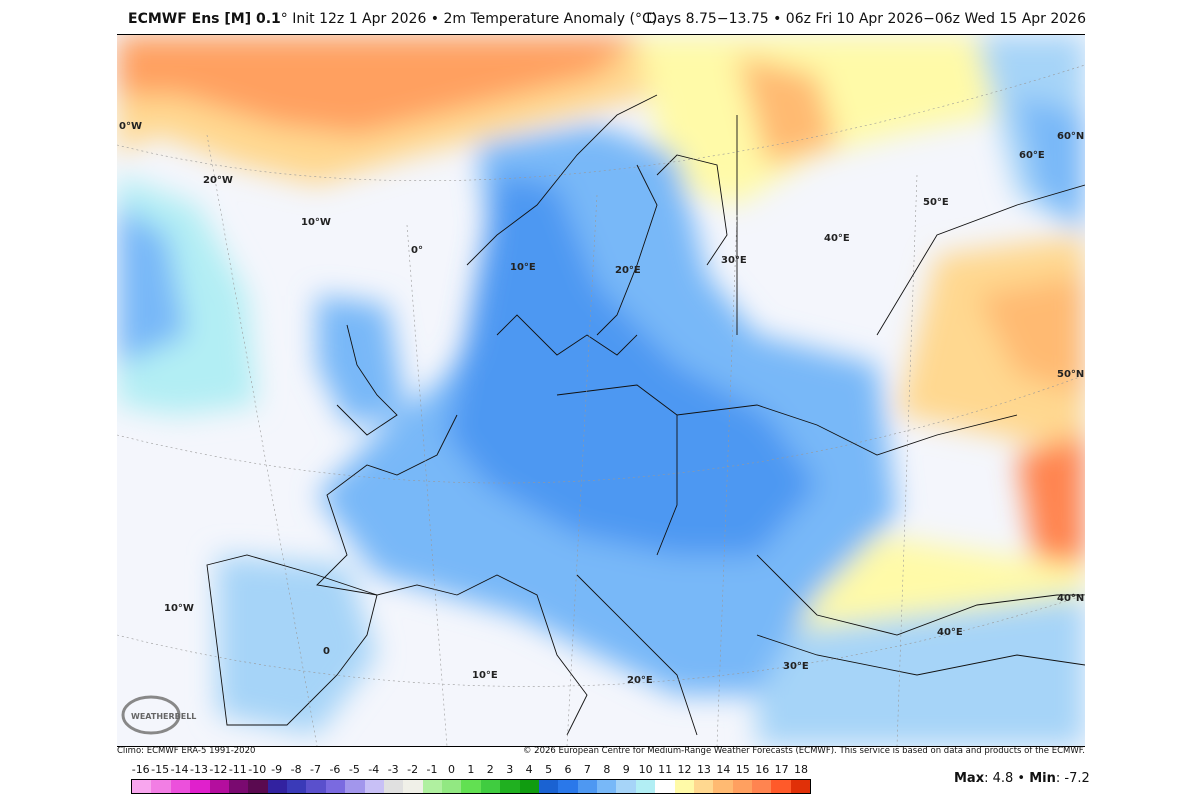 The width and height of the screenshot is (1202, 808). Describe the element at coordinates (1070, 374) in the screenshot. I see `graticule-label: 50°N` at that location.